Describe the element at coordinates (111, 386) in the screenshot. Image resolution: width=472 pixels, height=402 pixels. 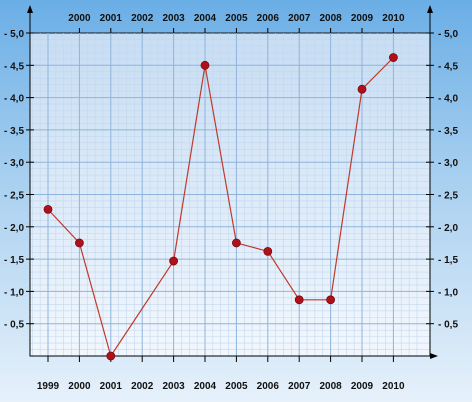
I see `x-tick-label-bottom: 2001` at that location.